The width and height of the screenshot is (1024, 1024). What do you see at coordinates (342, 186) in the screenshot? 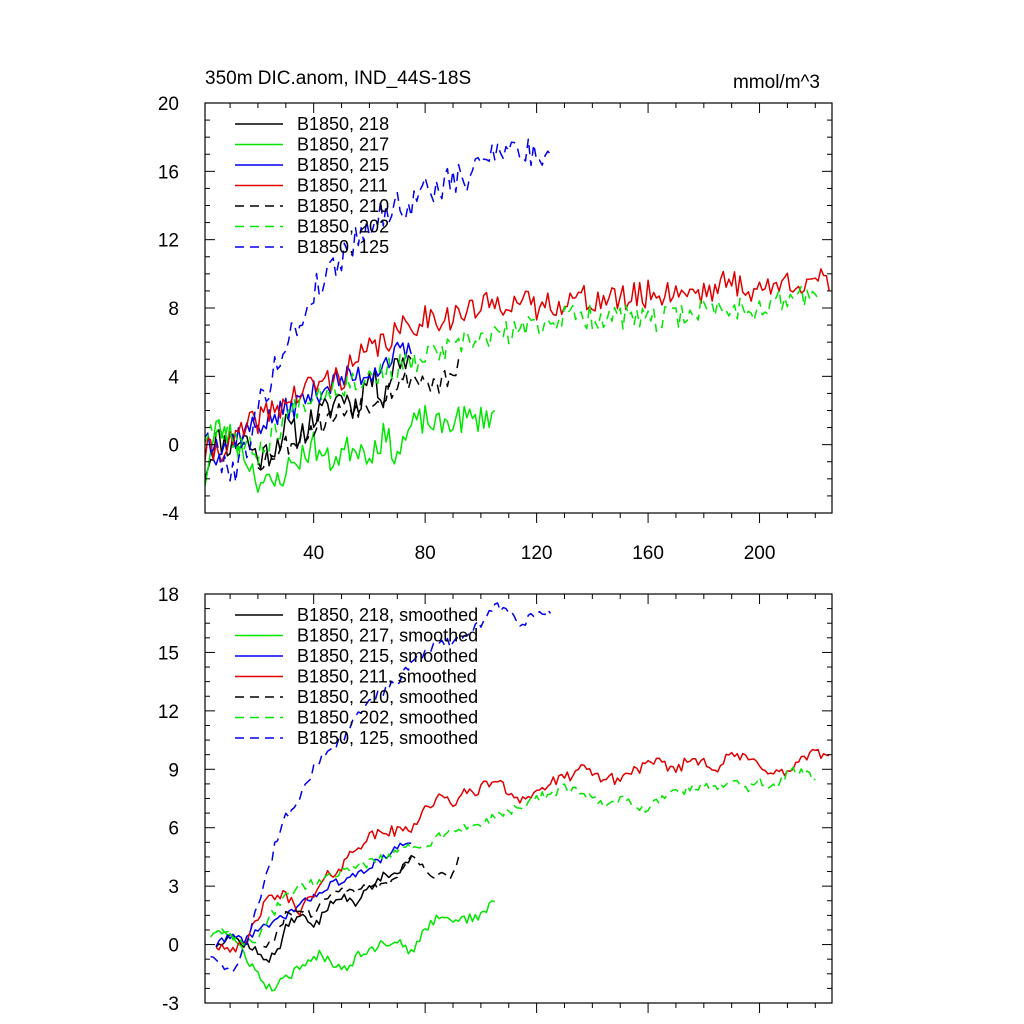
I see `legend-label: B1850, 211` at bounding box center [342, 186].